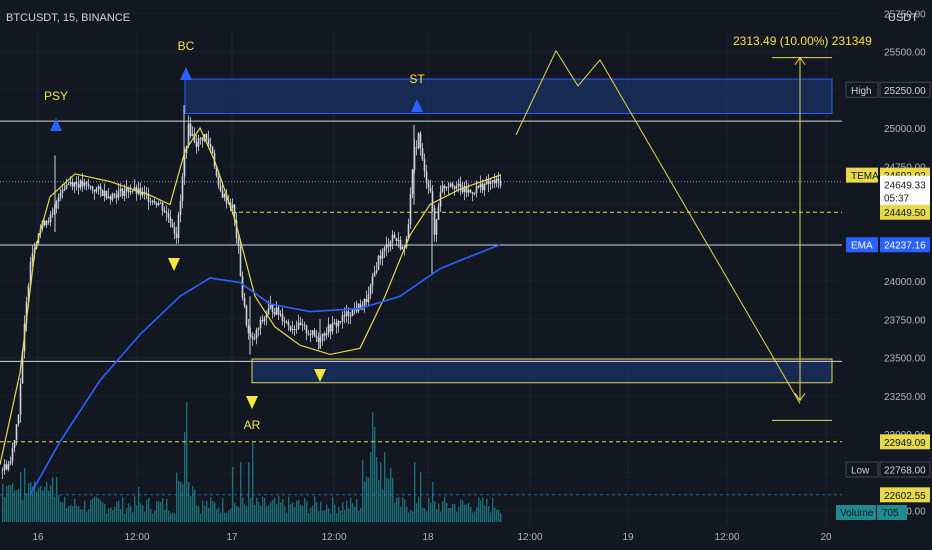  Describe the element at coordinates (542, 371) in the screenshot. I see `support-zone` at that location.